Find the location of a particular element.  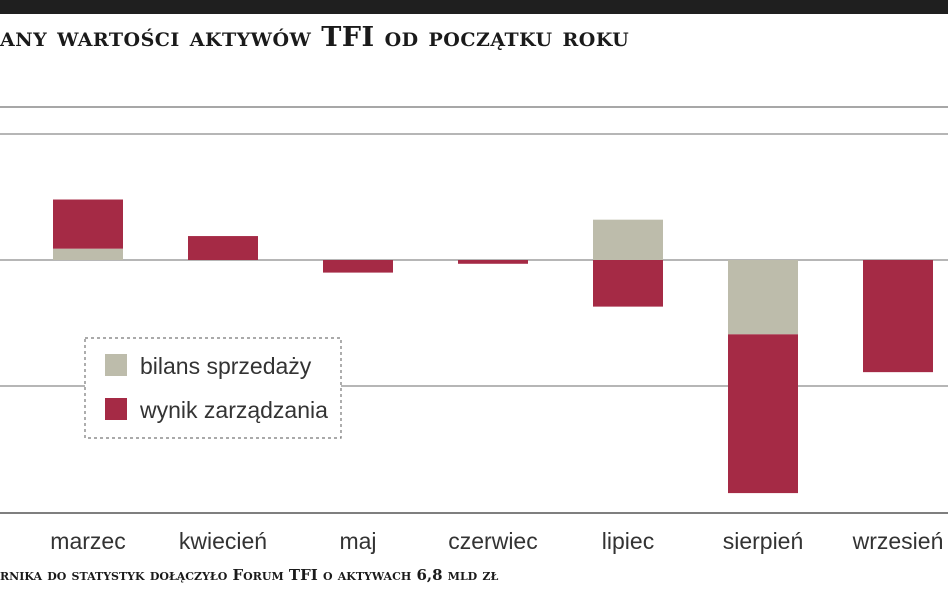

legend-label-bilans: bilans sprzedaży is located at coordinates (226, 366).